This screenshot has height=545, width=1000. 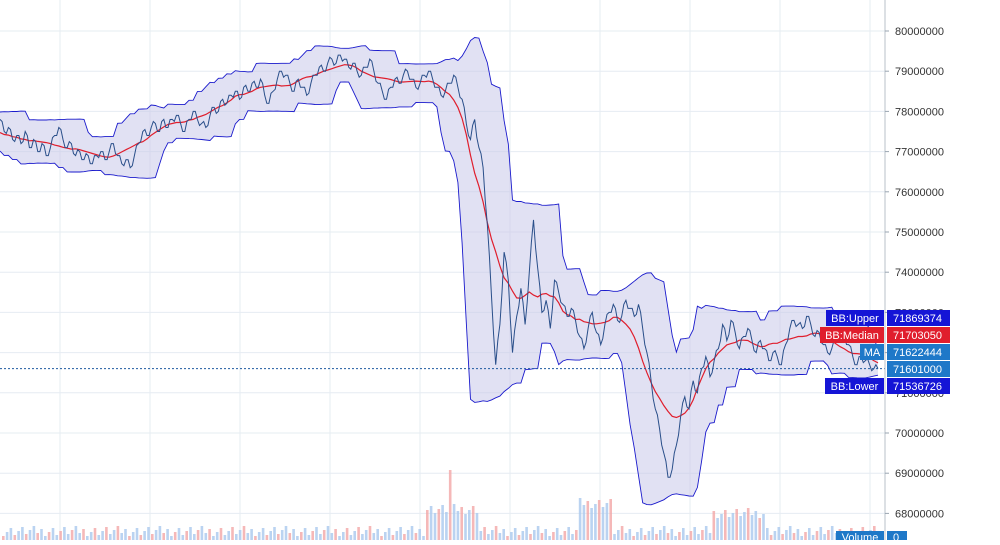 What do you see at coordinates (919, 474) in the screenshot?
I see `y-tick-label: 69000000` at bounding box center [919, 474].